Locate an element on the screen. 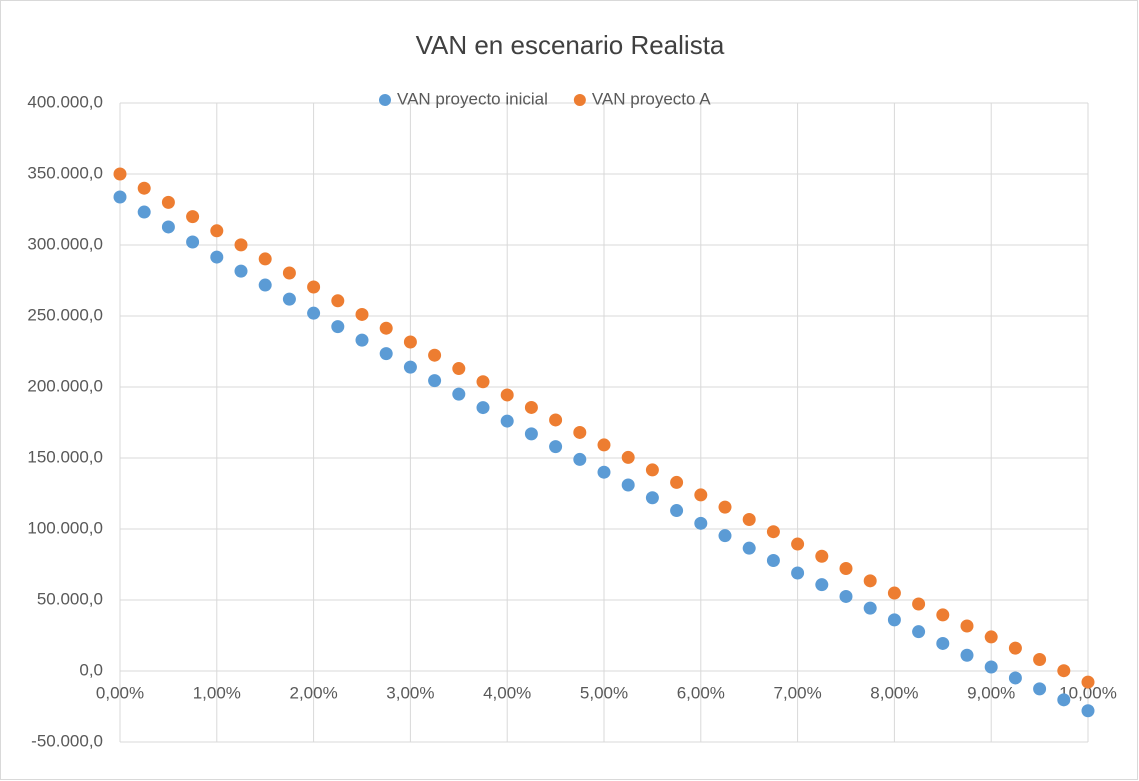 Image resolution: width=1139 pixels, height=781 pixels. y-tick-label: 200.000,0 is located at coordinates (65, 385).